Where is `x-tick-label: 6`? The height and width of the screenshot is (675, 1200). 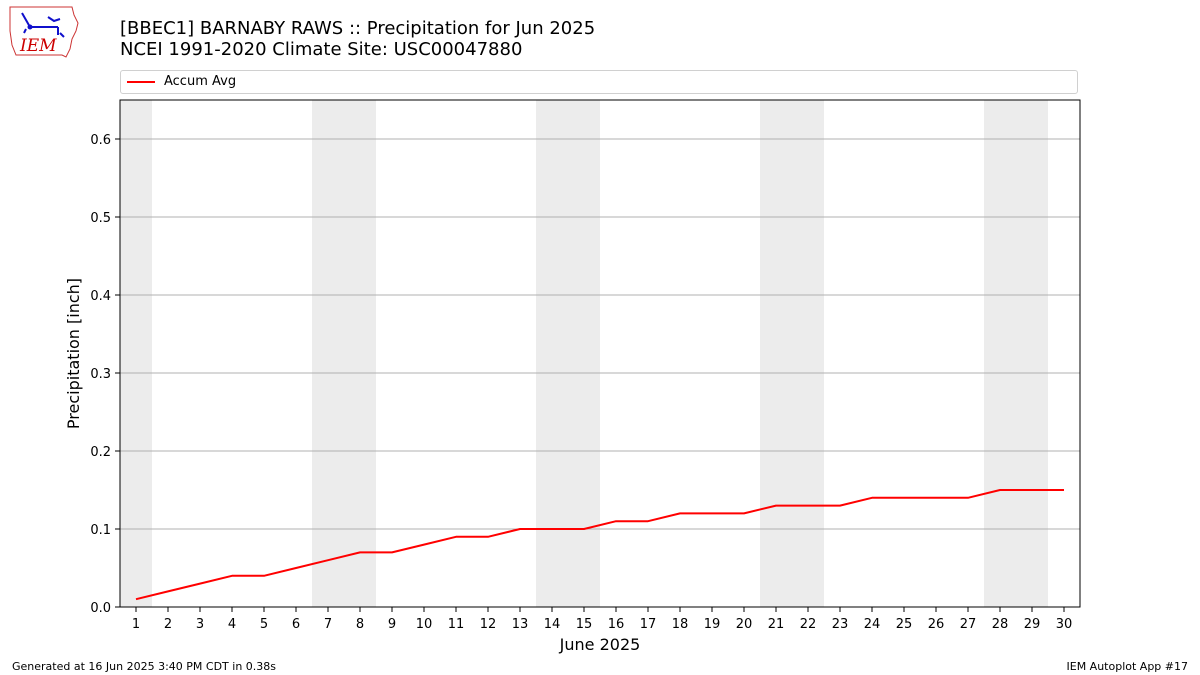
x-tick-label: 6 is located at coordinates (296, 624).